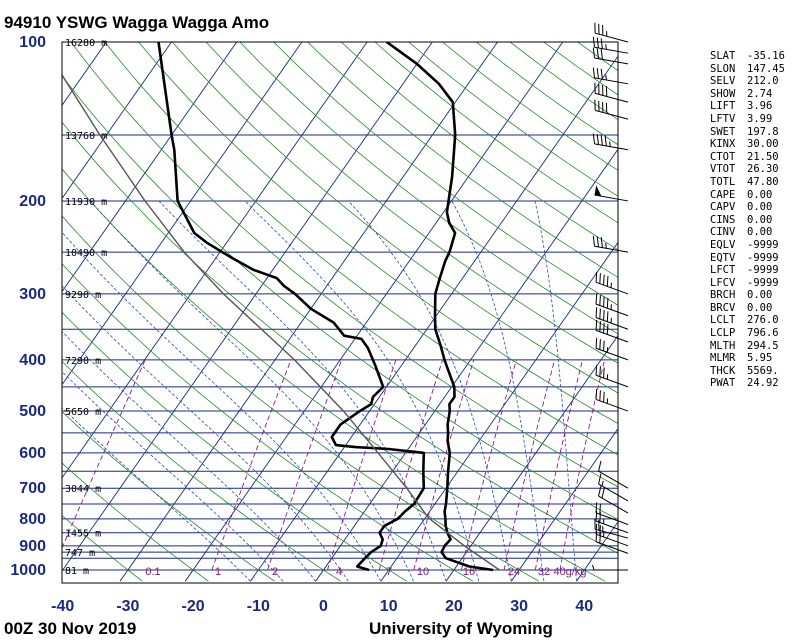  Describe the element at coordinates (86, 202) in the screenshot. I see `height-label: 11930 m` at that location.